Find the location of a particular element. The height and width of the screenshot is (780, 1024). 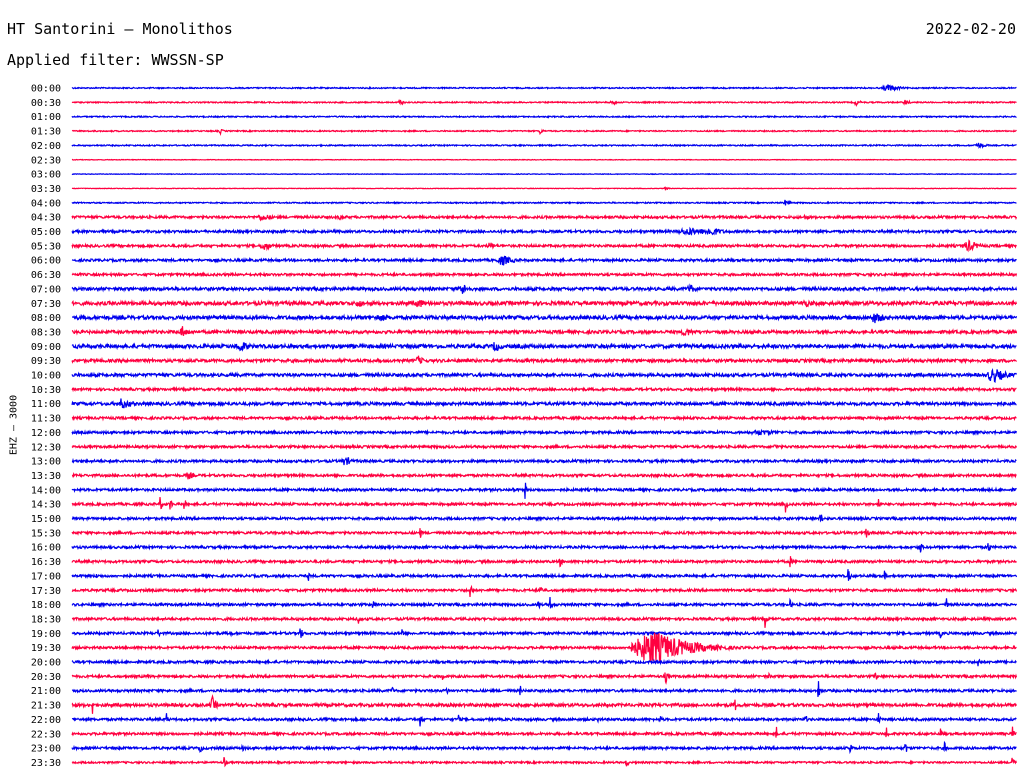

time-label: 17:00 is located at coordinates (46, 576).